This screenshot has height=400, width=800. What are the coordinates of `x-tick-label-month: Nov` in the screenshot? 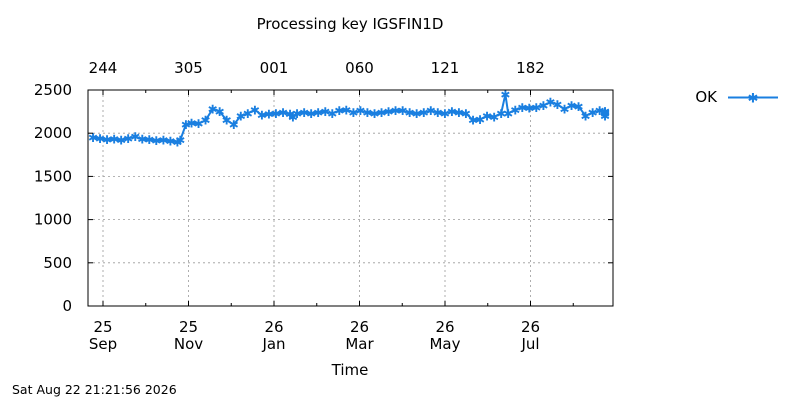 It's located at (188, 344).